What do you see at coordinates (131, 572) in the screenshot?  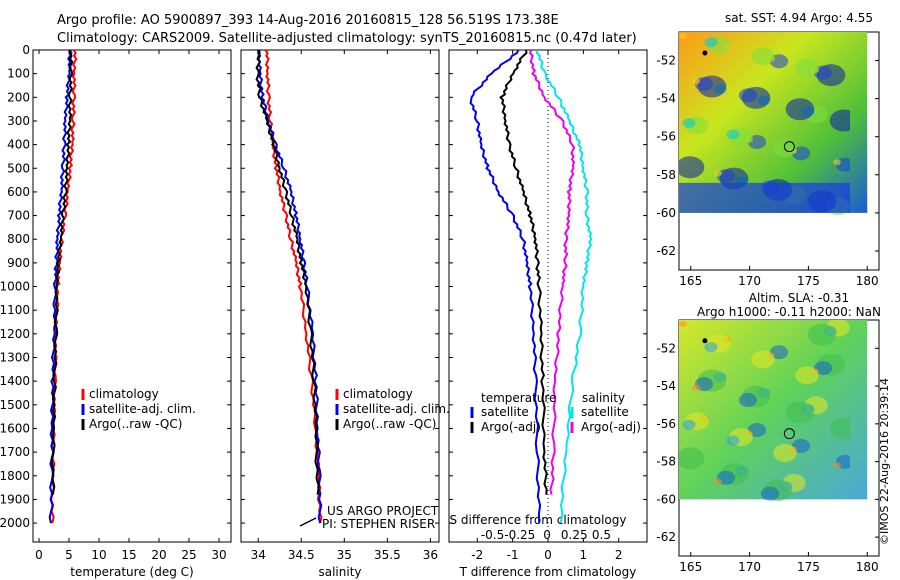 I see `temperature-xlabel: temperature (deg C)` at bounding box center [131, 572].